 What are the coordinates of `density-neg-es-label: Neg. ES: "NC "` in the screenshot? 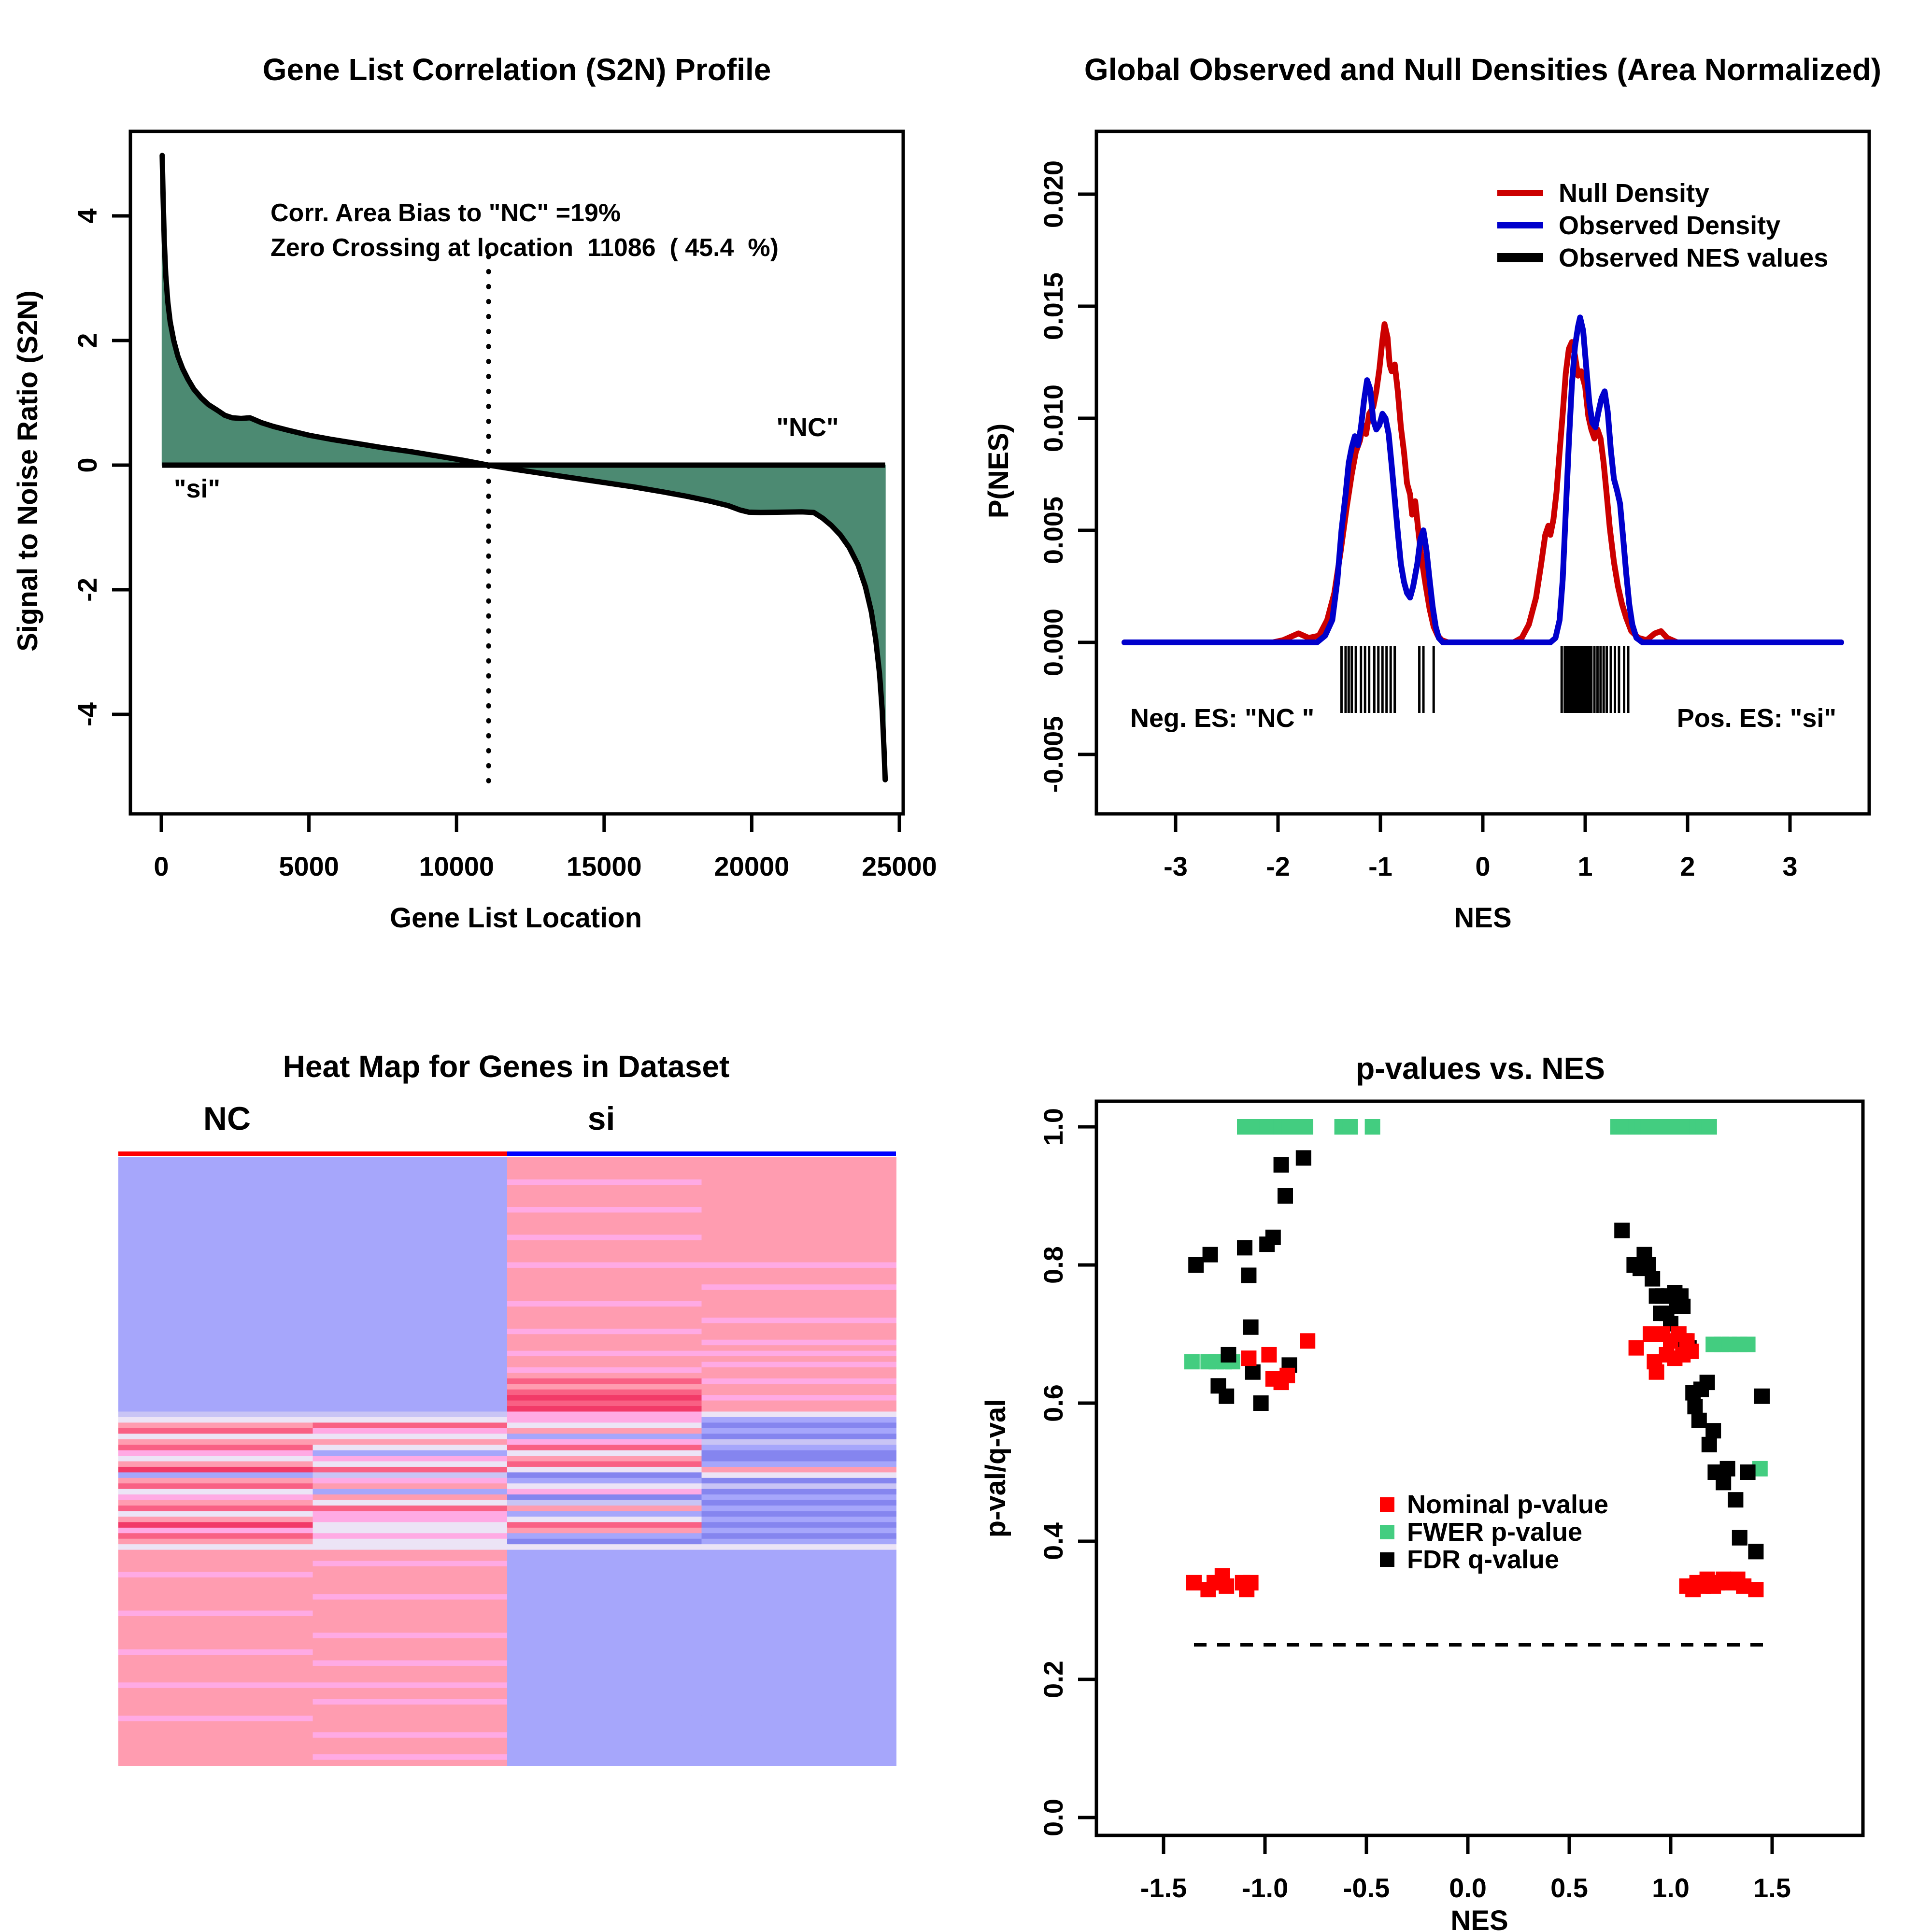 It's located at (1222, 718).